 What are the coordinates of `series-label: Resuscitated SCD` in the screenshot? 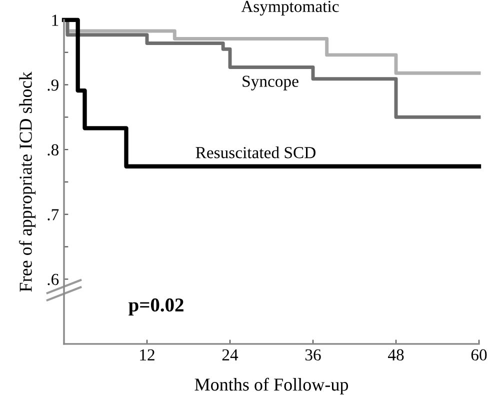 It's located at (256, 152).